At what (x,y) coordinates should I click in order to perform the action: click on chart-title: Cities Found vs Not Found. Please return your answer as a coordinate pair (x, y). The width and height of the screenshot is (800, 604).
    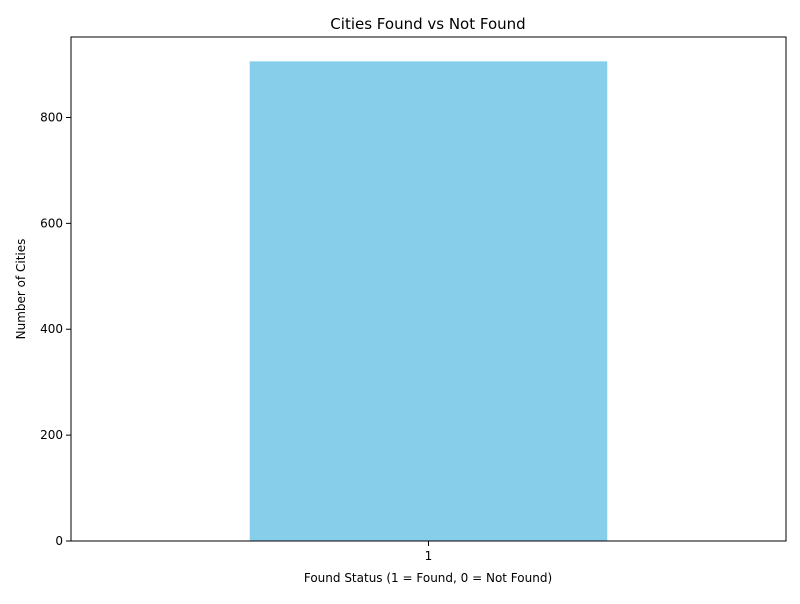
    Looking at the image, I should click on (427, 24).